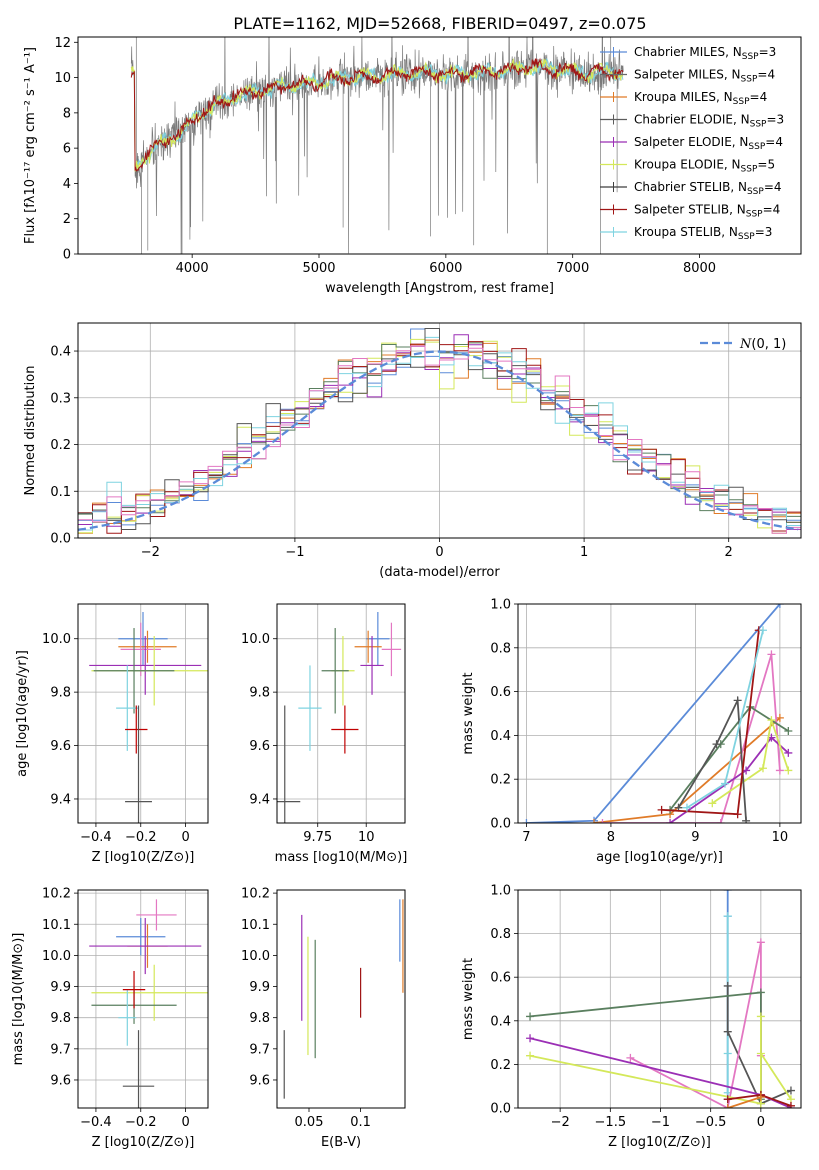  Describe the element at coordinates (377, 114) in the screenshot. I see `model-fit-line` at that location.